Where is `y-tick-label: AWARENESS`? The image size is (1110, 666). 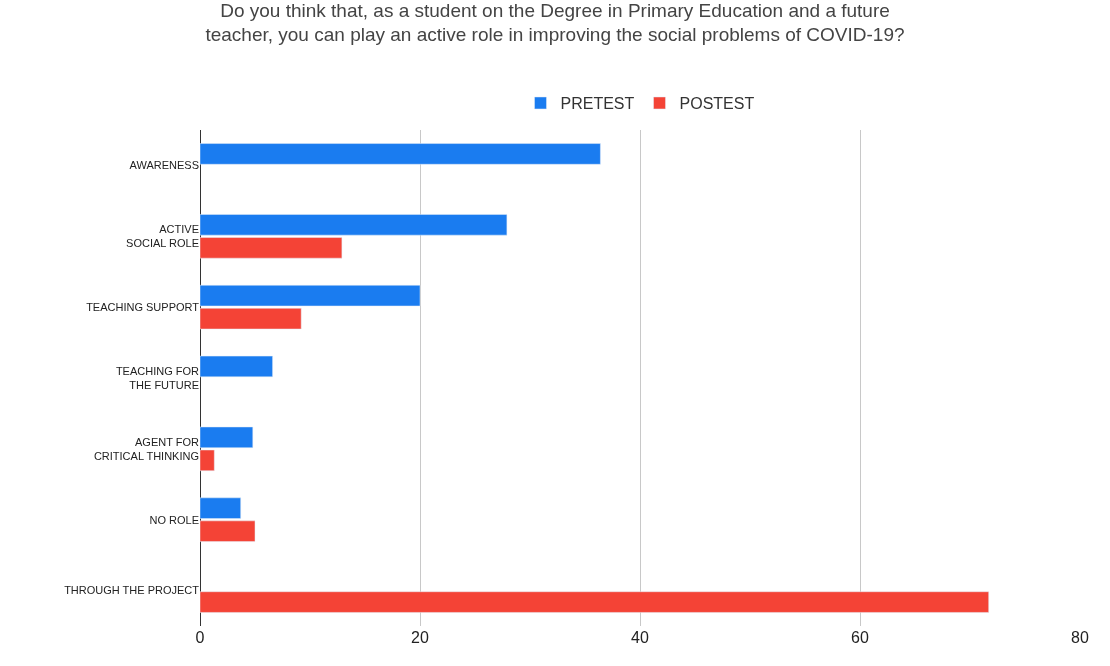 y-tick-label: AWARENESS is located at coordinates (164, 165).